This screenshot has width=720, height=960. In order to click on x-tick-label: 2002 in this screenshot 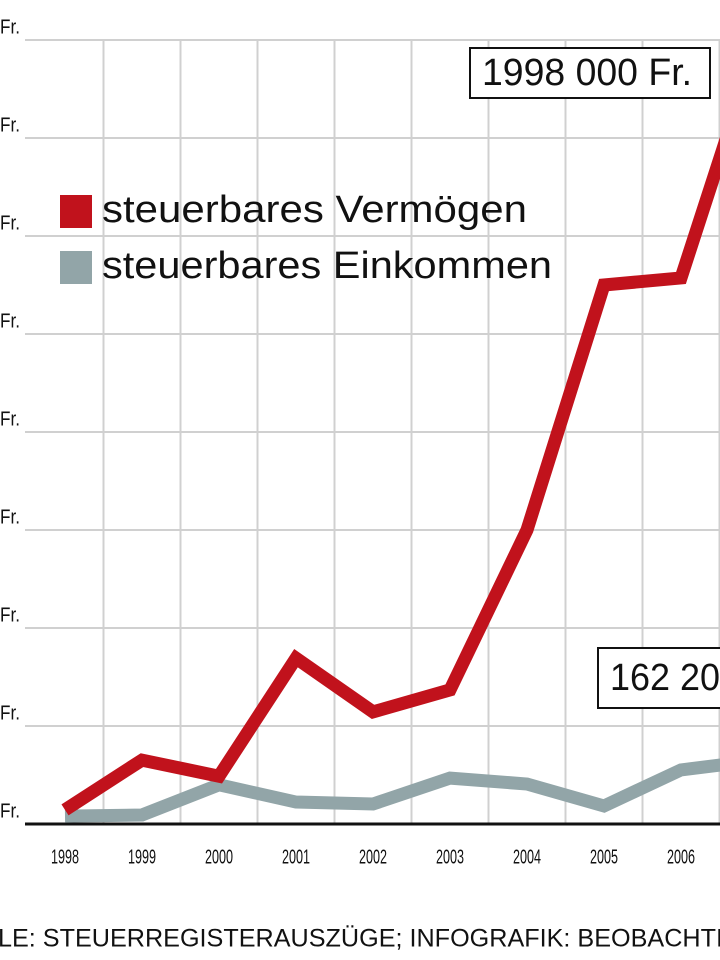, I will do `click(373, 857)`.